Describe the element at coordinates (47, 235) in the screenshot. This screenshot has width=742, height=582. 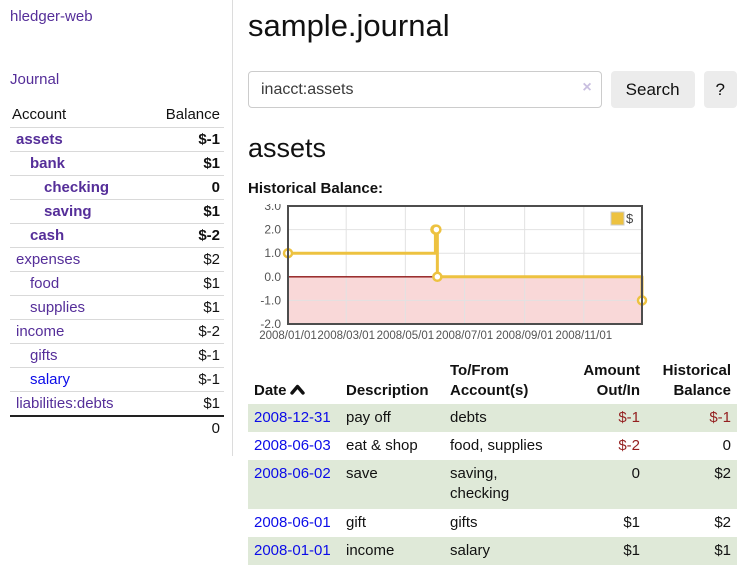
I see `account-link-cash: cash` at that location.